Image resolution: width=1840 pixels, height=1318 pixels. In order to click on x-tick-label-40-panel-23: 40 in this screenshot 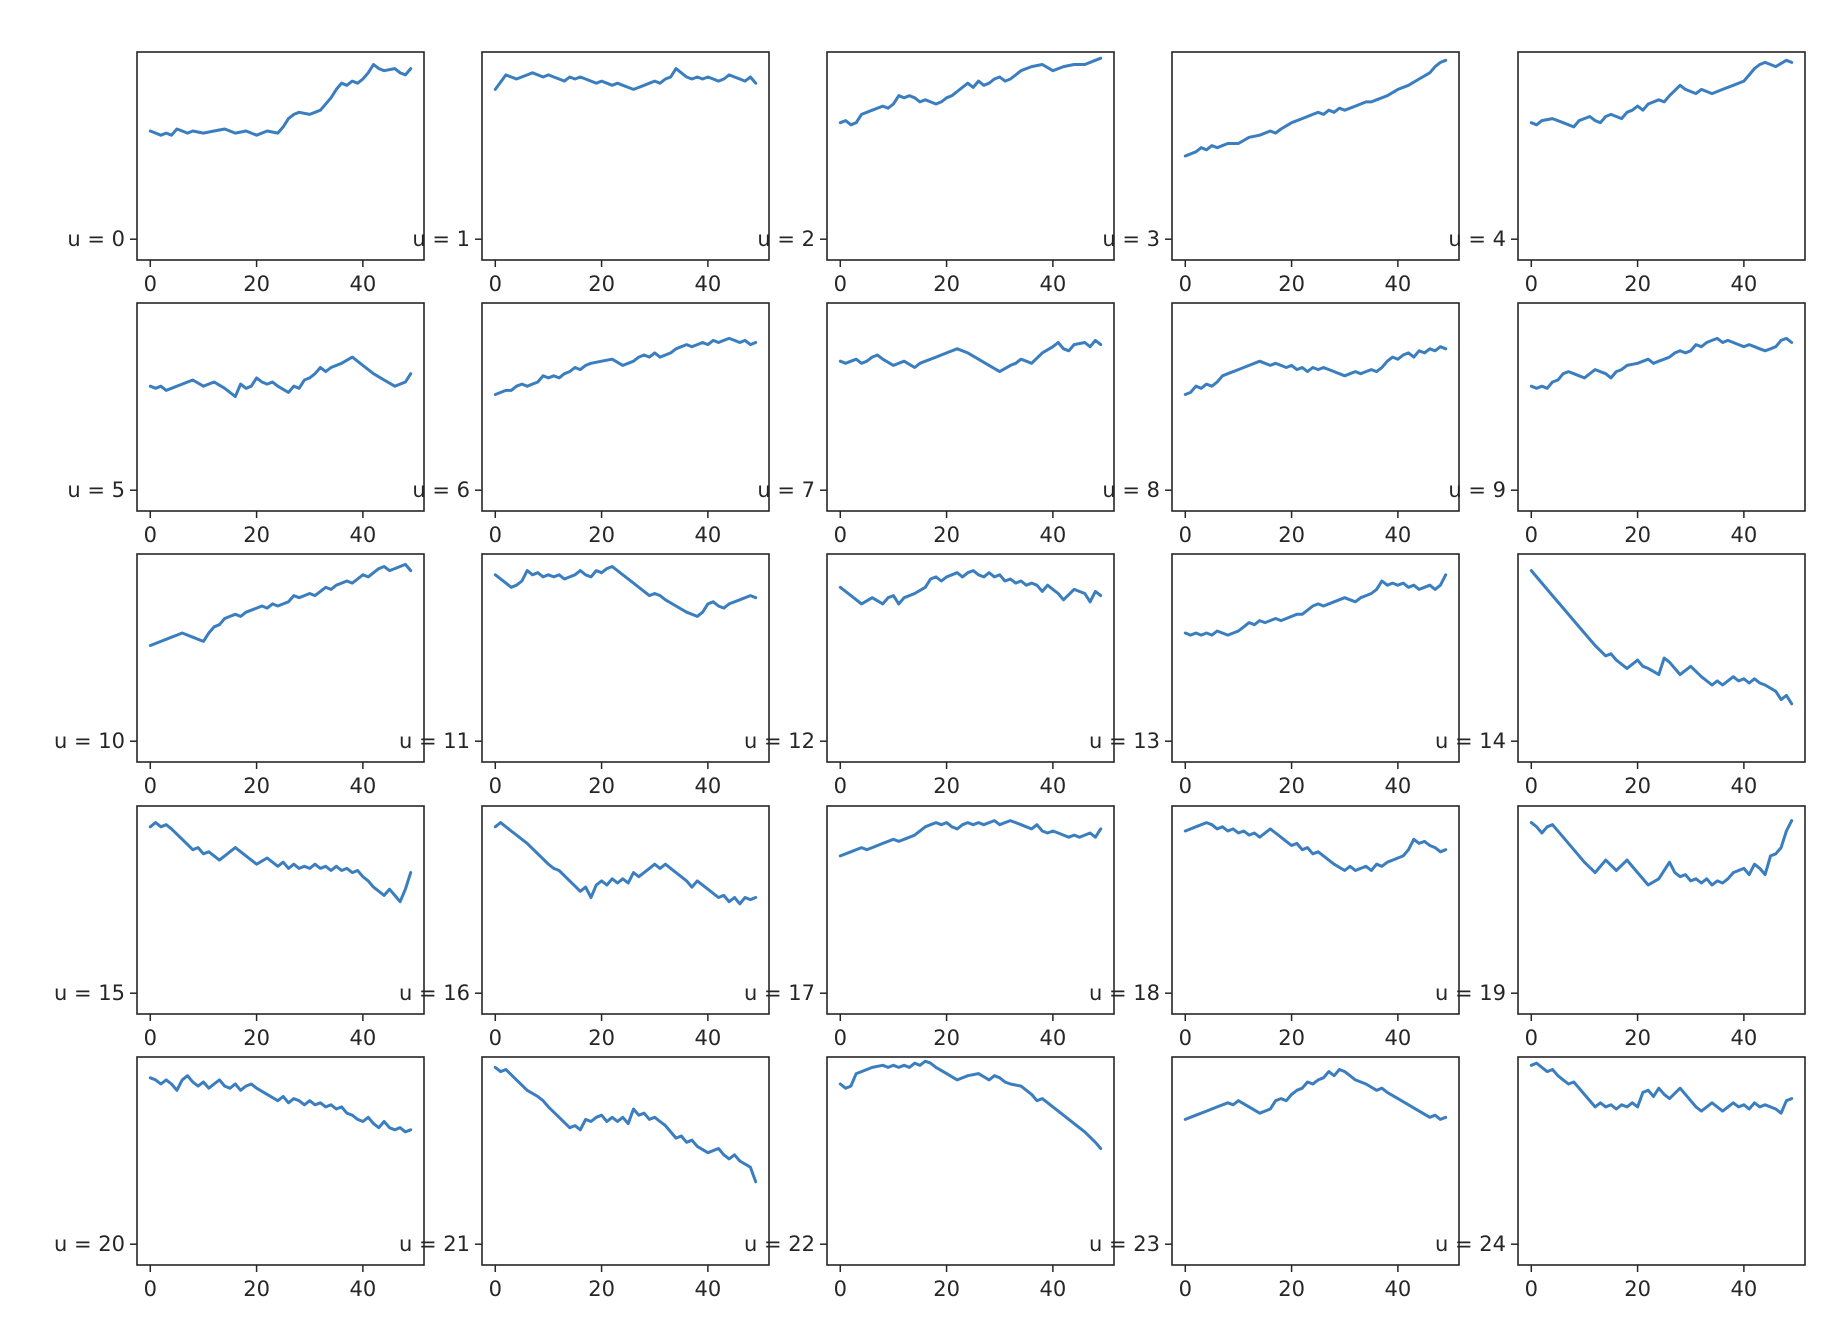, I will do `click(1398, 1289)`.